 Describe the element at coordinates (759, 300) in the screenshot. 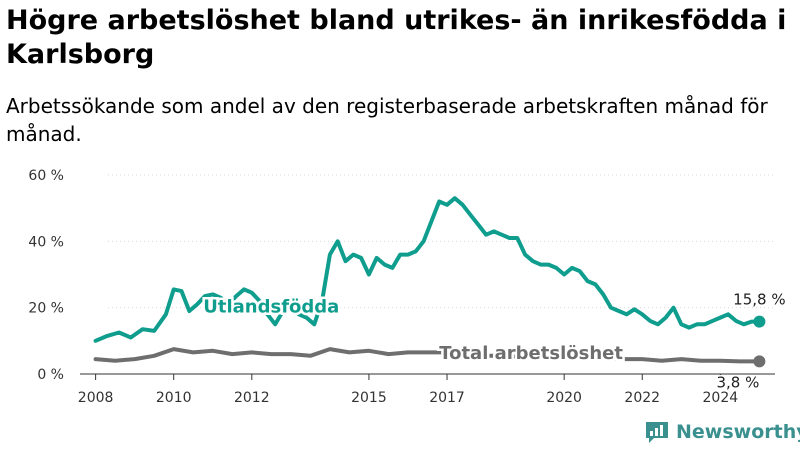

I see `end-value-label: 15,8 %` at that location.